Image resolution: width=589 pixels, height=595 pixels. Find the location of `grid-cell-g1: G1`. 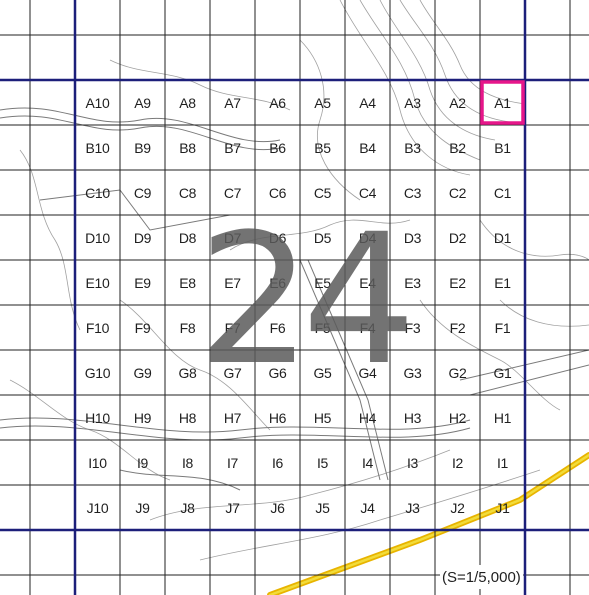

grid-cell-g1: G1 is located at coordinates (502, 372).